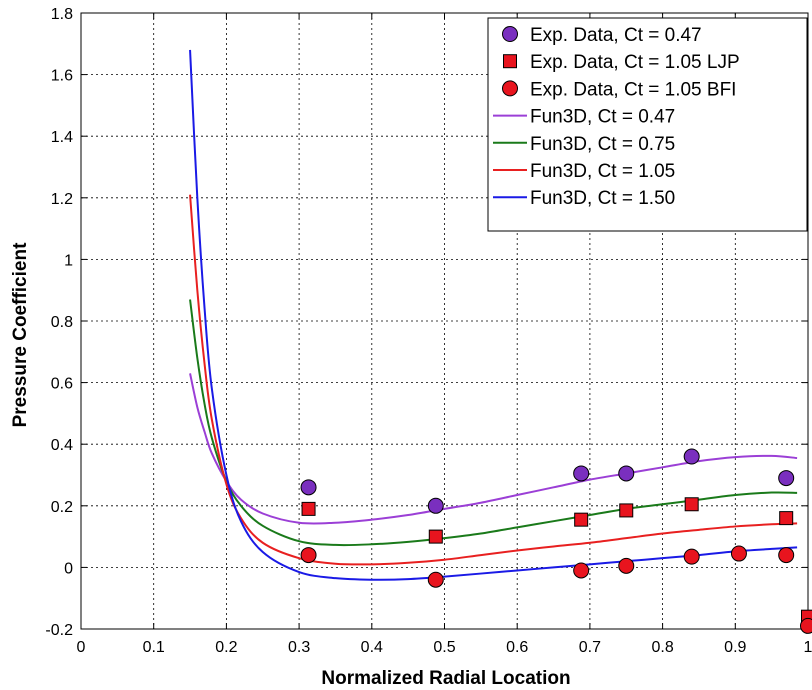 Image resolution: width=812 pixels, height=690 pixels. Describe the element at coordinates (602, 144) in the screenshot. I see `legend-label-4: Fun3D, Ct = 0.75` at that location.